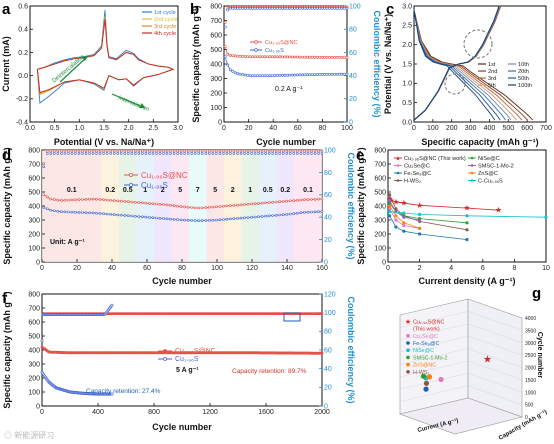 This screenshot has width=554, height=444. Describe the element at coordinates (34, 164) in the screenshot. I see `y-tick-label: 700` at that location.